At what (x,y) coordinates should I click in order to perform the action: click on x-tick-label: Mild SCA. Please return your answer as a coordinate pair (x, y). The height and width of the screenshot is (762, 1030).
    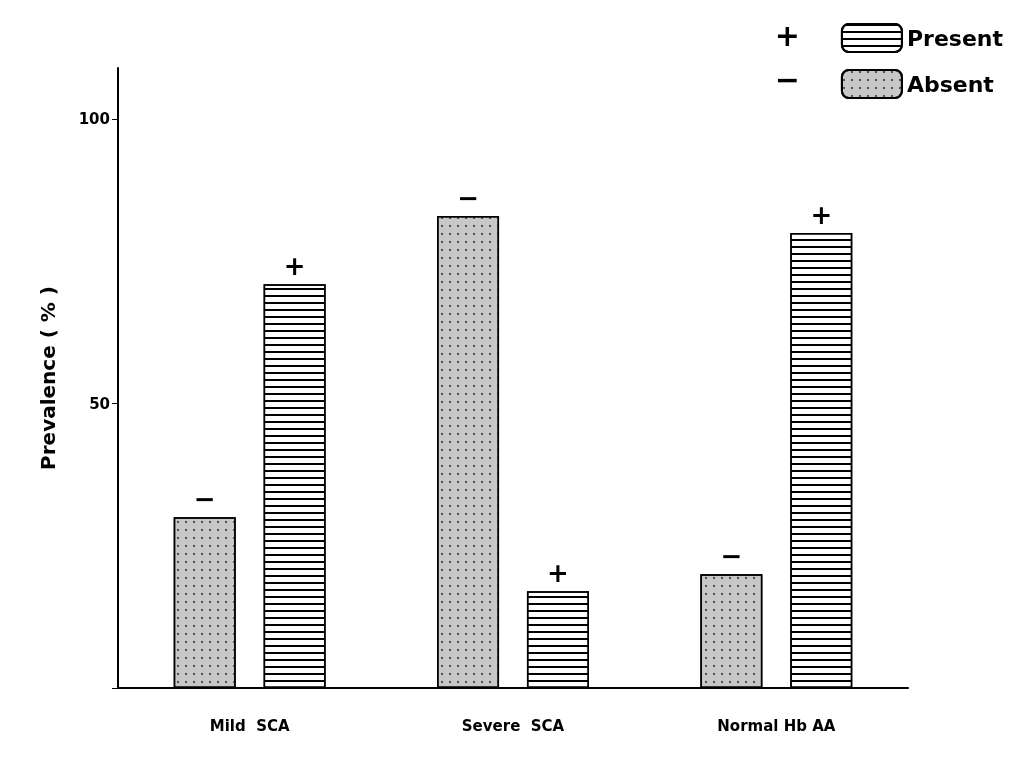
    Looking at the image, I should click on (249, 725).